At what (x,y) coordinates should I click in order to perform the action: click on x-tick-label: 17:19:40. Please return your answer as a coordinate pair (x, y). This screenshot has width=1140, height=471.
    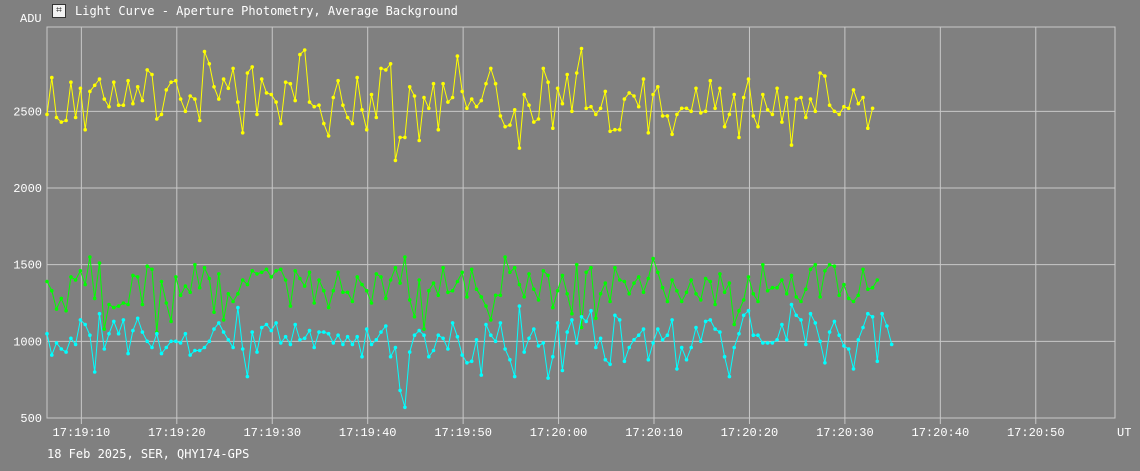
    Looking at the image, I should click on (368, 433).